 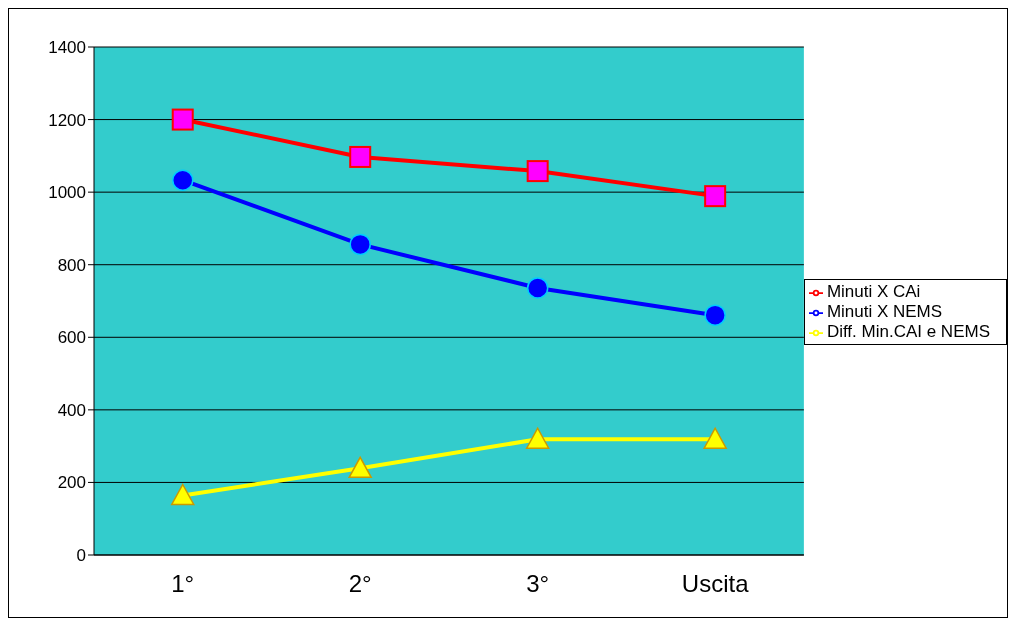 I want to click on y-tick-label: 1400, so click(x=67, y=48).